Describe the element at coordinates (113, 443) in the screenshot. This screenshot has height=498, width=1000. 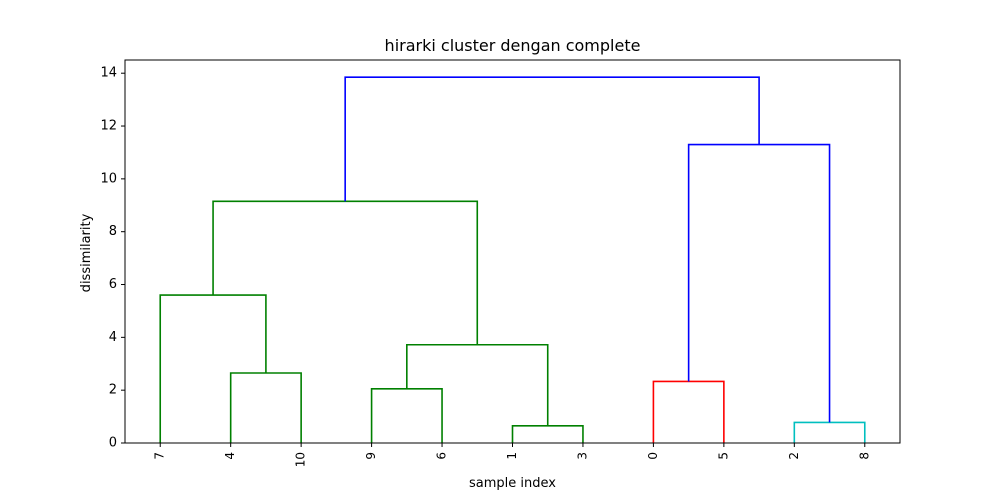
I see `y-tick-label: 0` at that location.